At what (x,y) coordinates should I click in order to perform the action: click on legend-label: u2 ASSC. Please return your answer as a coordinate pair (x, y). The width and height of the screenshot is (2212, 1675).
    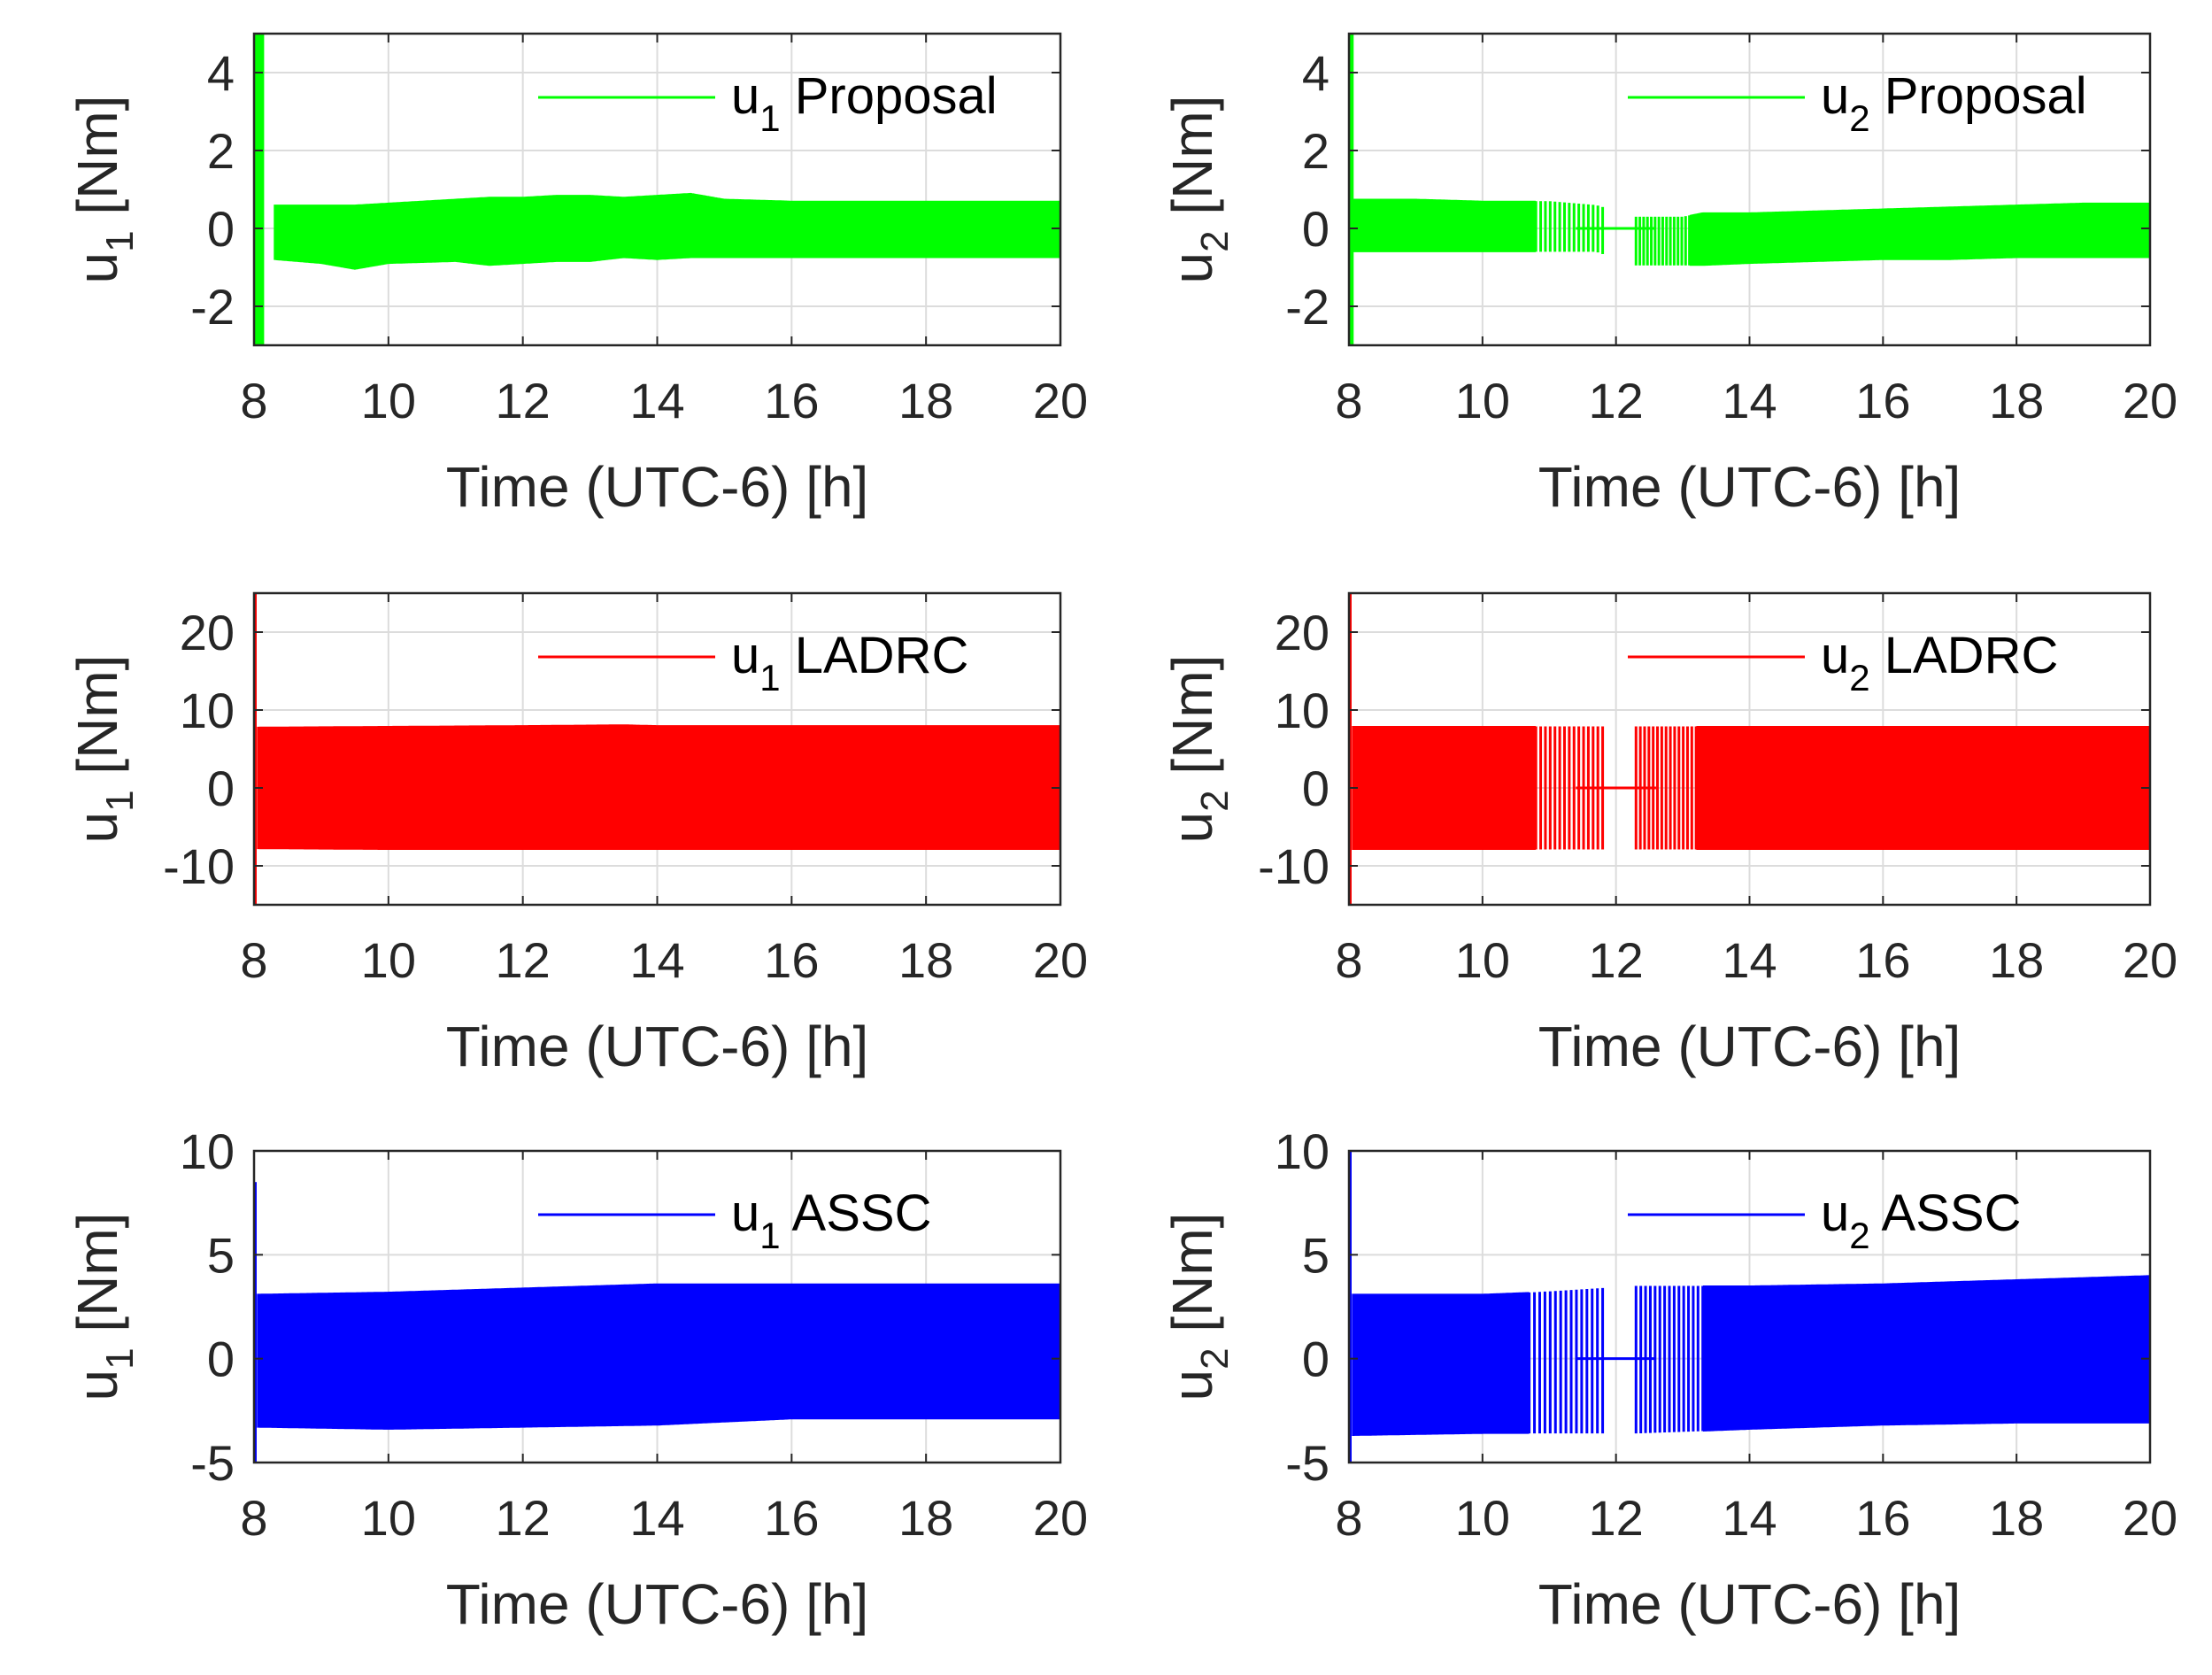
    Looking at the image, I should click on (1921, 1220).